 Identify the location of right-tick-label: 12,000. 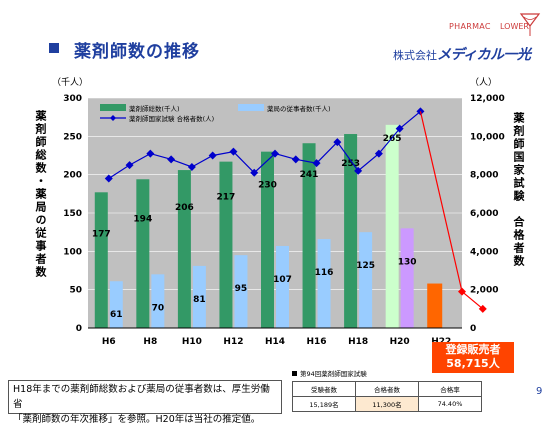
(487, 99).